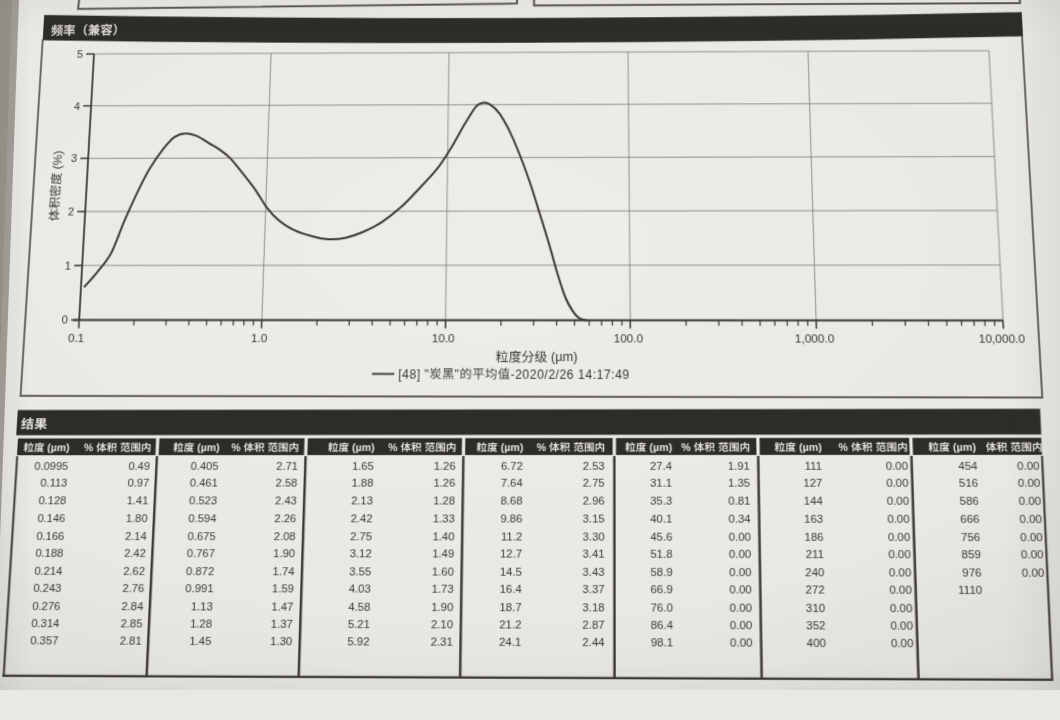 Image resolution: width=1060 pixels, height=720 pixels. Describe the element at coordinates (136, 520) in the screenshot. I see `svg-text: 1.80` at that location.